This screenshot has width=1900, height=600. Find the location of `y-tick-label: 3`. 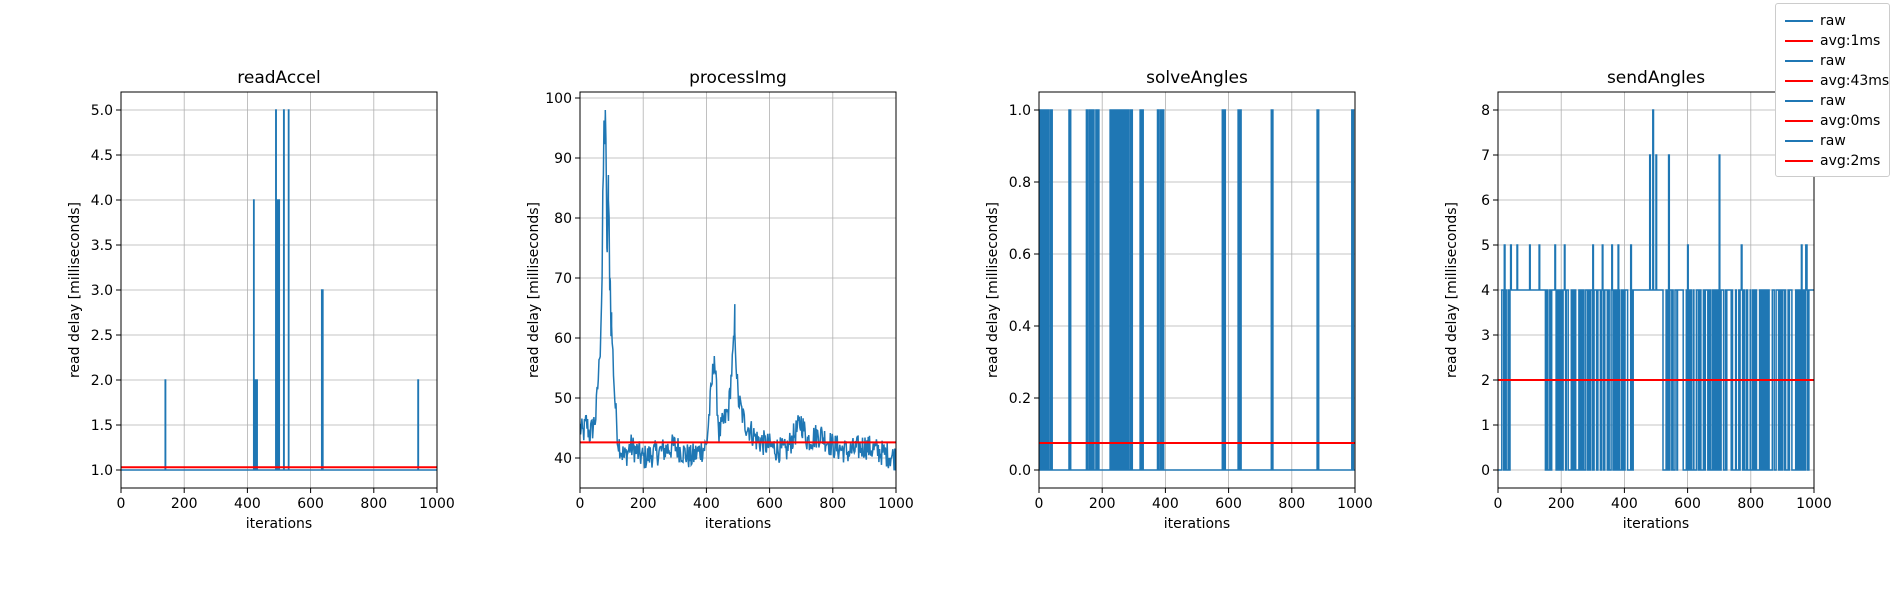

y-tick-label: 3 is located at coordinates (1485, 336).